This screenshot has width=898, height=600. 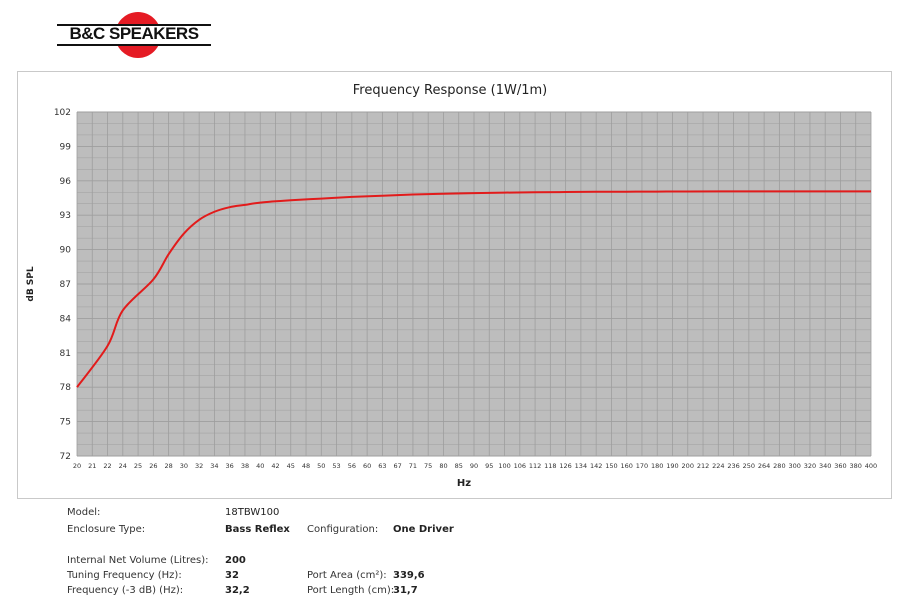 I want to click on x-tick-label: 134, so click(x=581, y=466).